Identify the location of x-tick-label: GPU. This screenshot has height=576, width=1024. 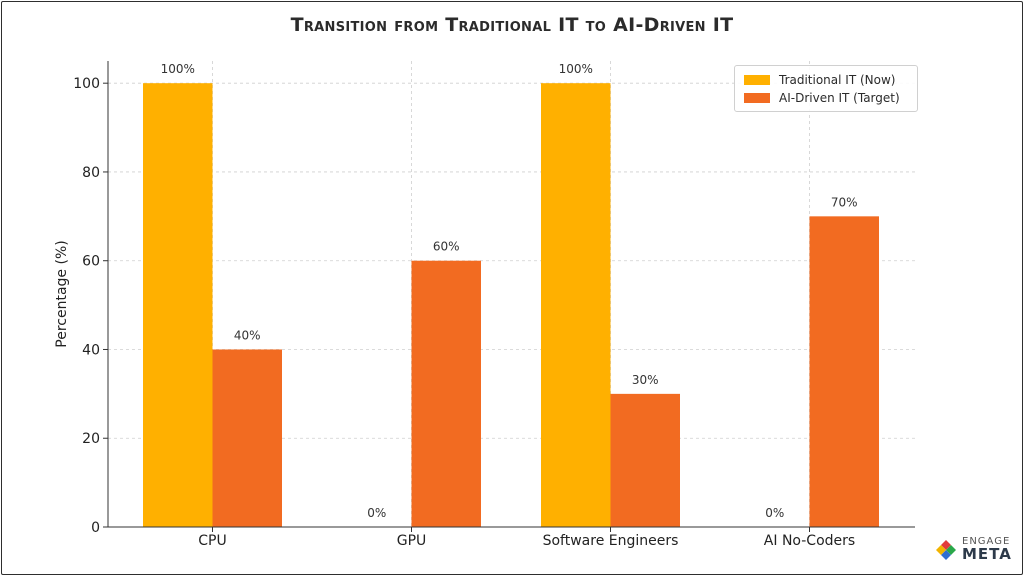
(412, 541).